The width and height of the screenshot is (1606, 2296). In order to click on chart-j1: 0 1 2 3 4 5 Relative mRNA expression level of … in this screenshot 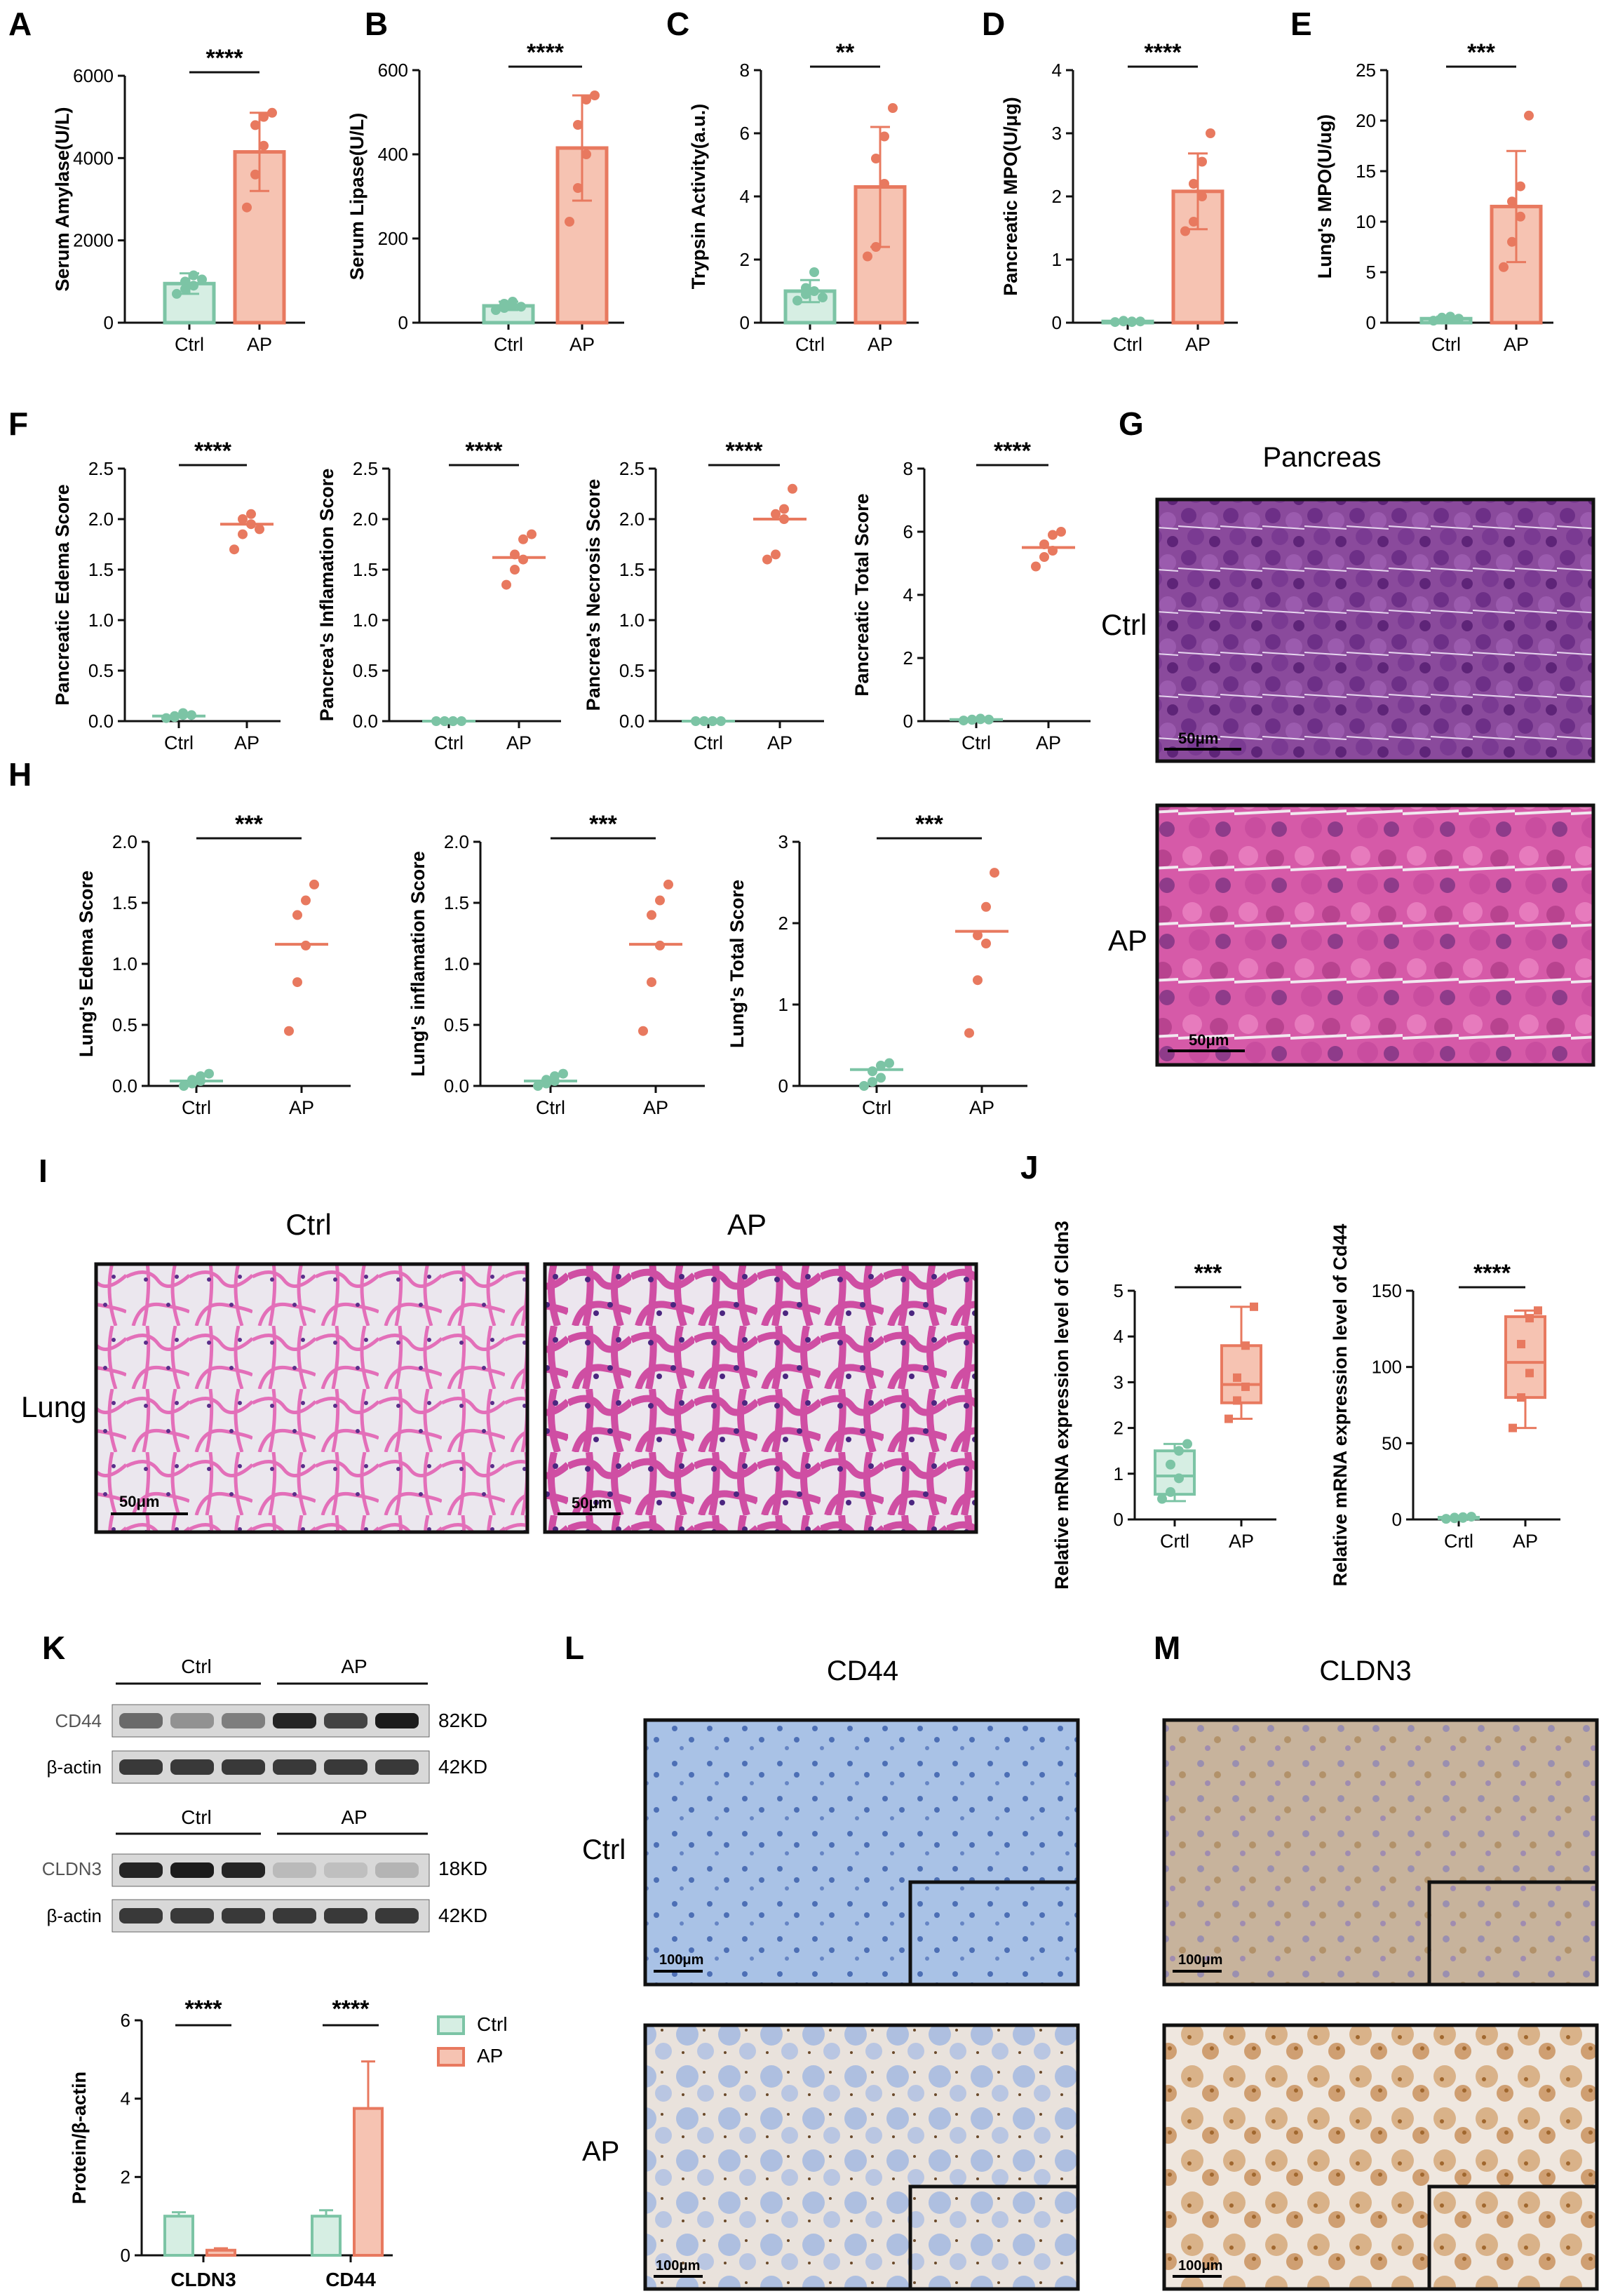, I will do `click(1163, 1405)`.